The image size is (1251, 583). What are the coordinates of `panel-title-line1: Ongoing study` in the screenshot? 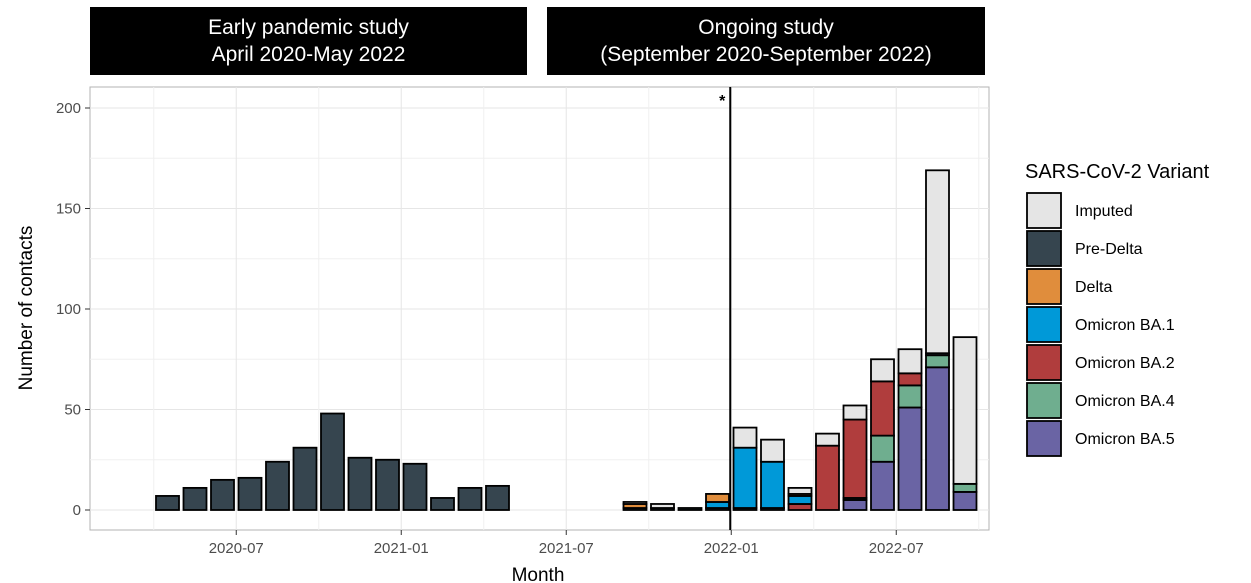 It's located at (766, 27).